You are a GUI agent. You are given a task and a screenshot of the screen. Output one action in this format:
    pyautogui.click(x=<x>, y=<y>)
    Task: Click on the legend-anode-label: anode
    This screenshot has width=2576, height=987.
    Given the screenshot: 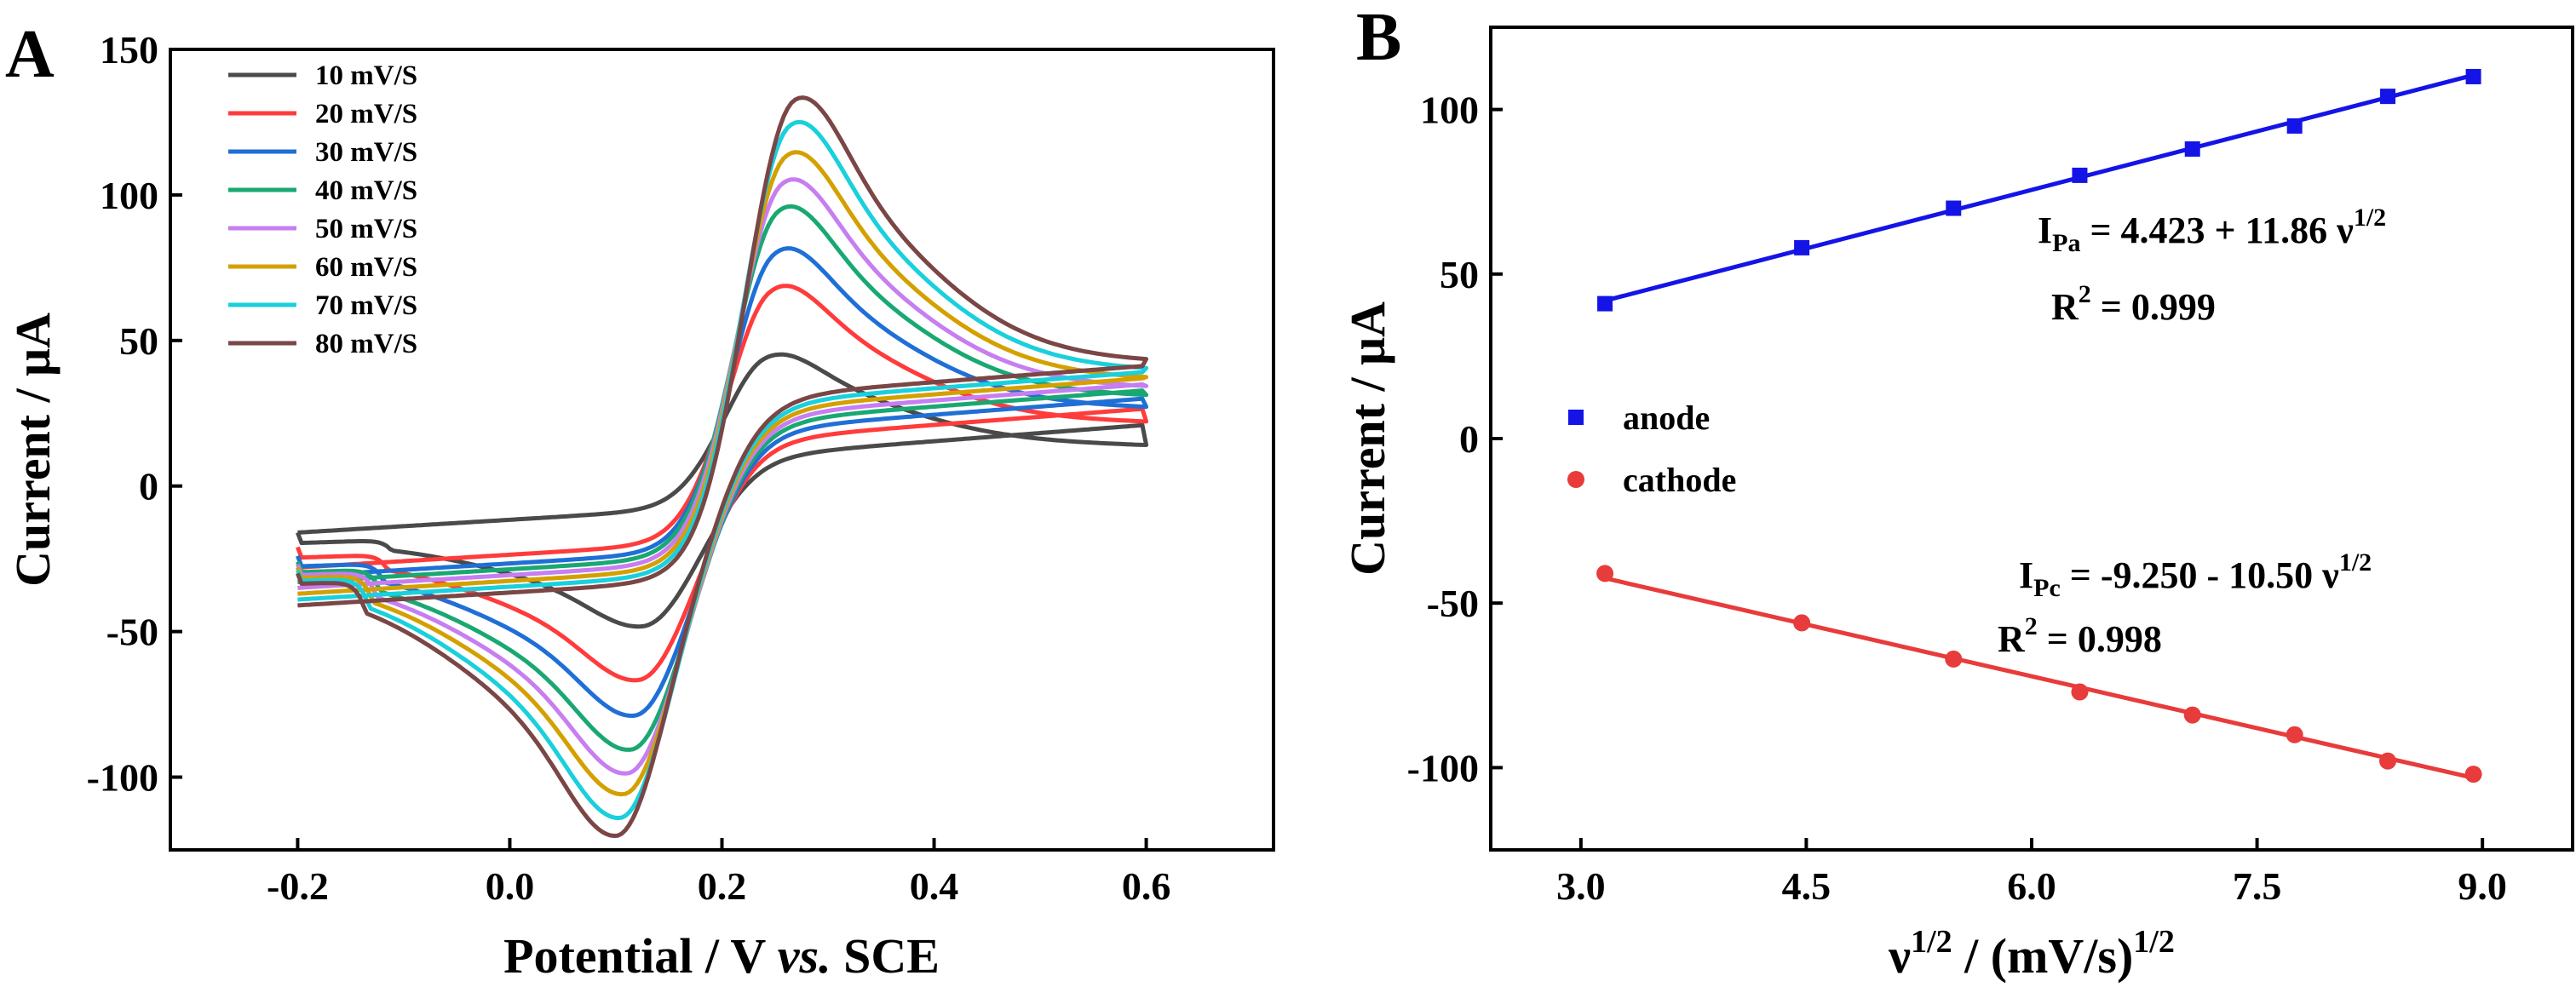 What is the action you would take?
    pyautogui.click(x=1667, y=418)
    